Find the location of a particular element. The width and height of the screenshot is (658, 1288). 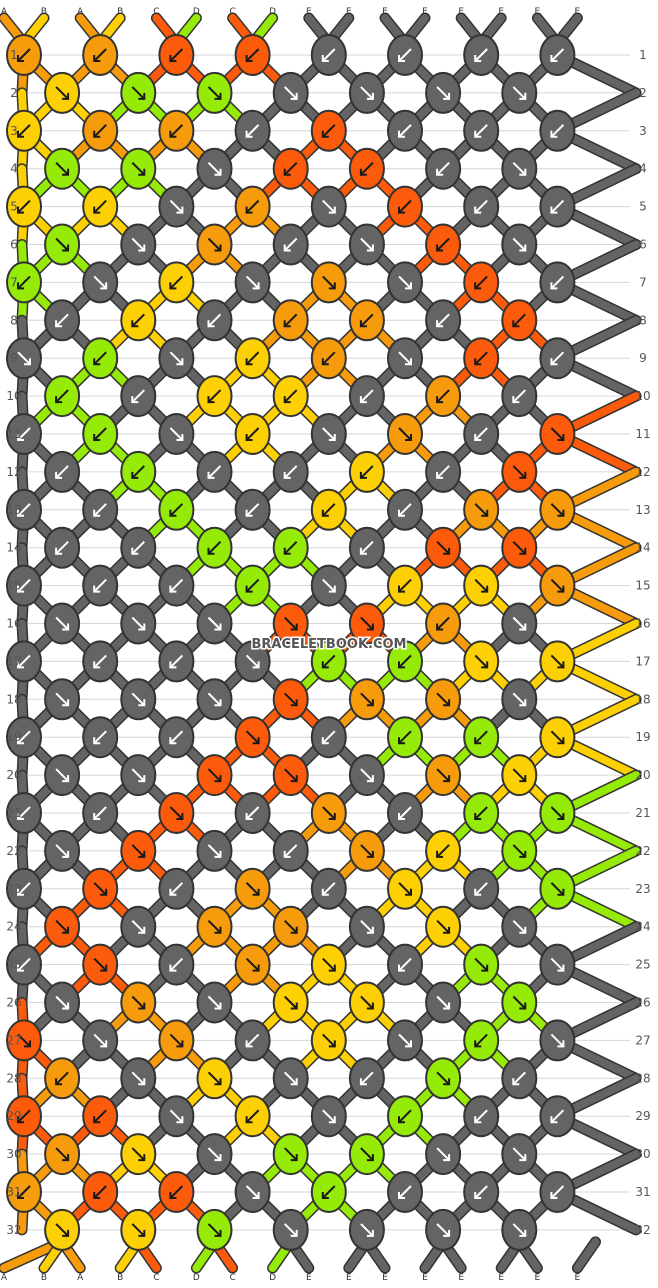

row-number-right: 28 is located at coordinates (642, 1078).